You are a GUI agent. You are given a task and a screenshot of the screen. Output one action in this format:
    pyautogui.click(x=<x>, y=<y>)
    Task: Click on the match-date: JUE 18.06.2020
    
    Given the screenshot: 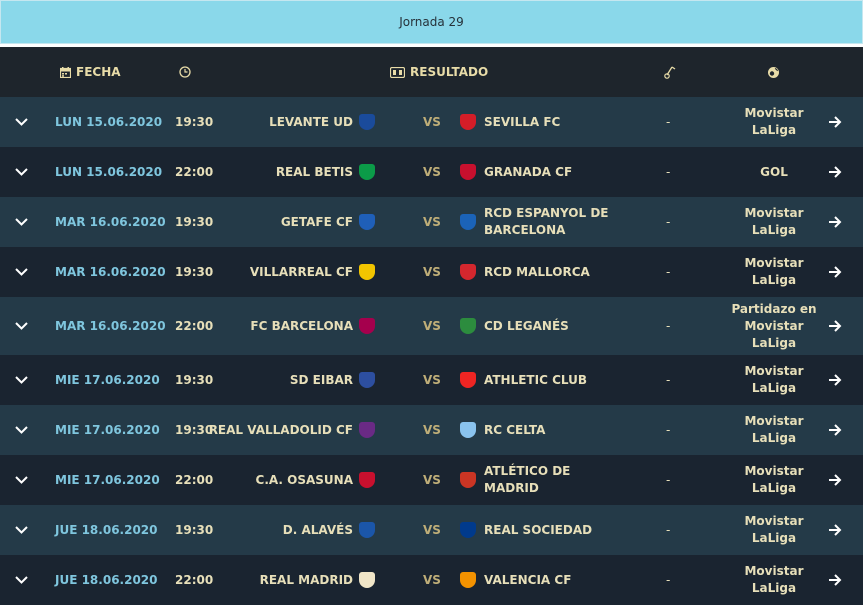 What is the action you would take?
    pyautogui.click(x=106, y=530)
    